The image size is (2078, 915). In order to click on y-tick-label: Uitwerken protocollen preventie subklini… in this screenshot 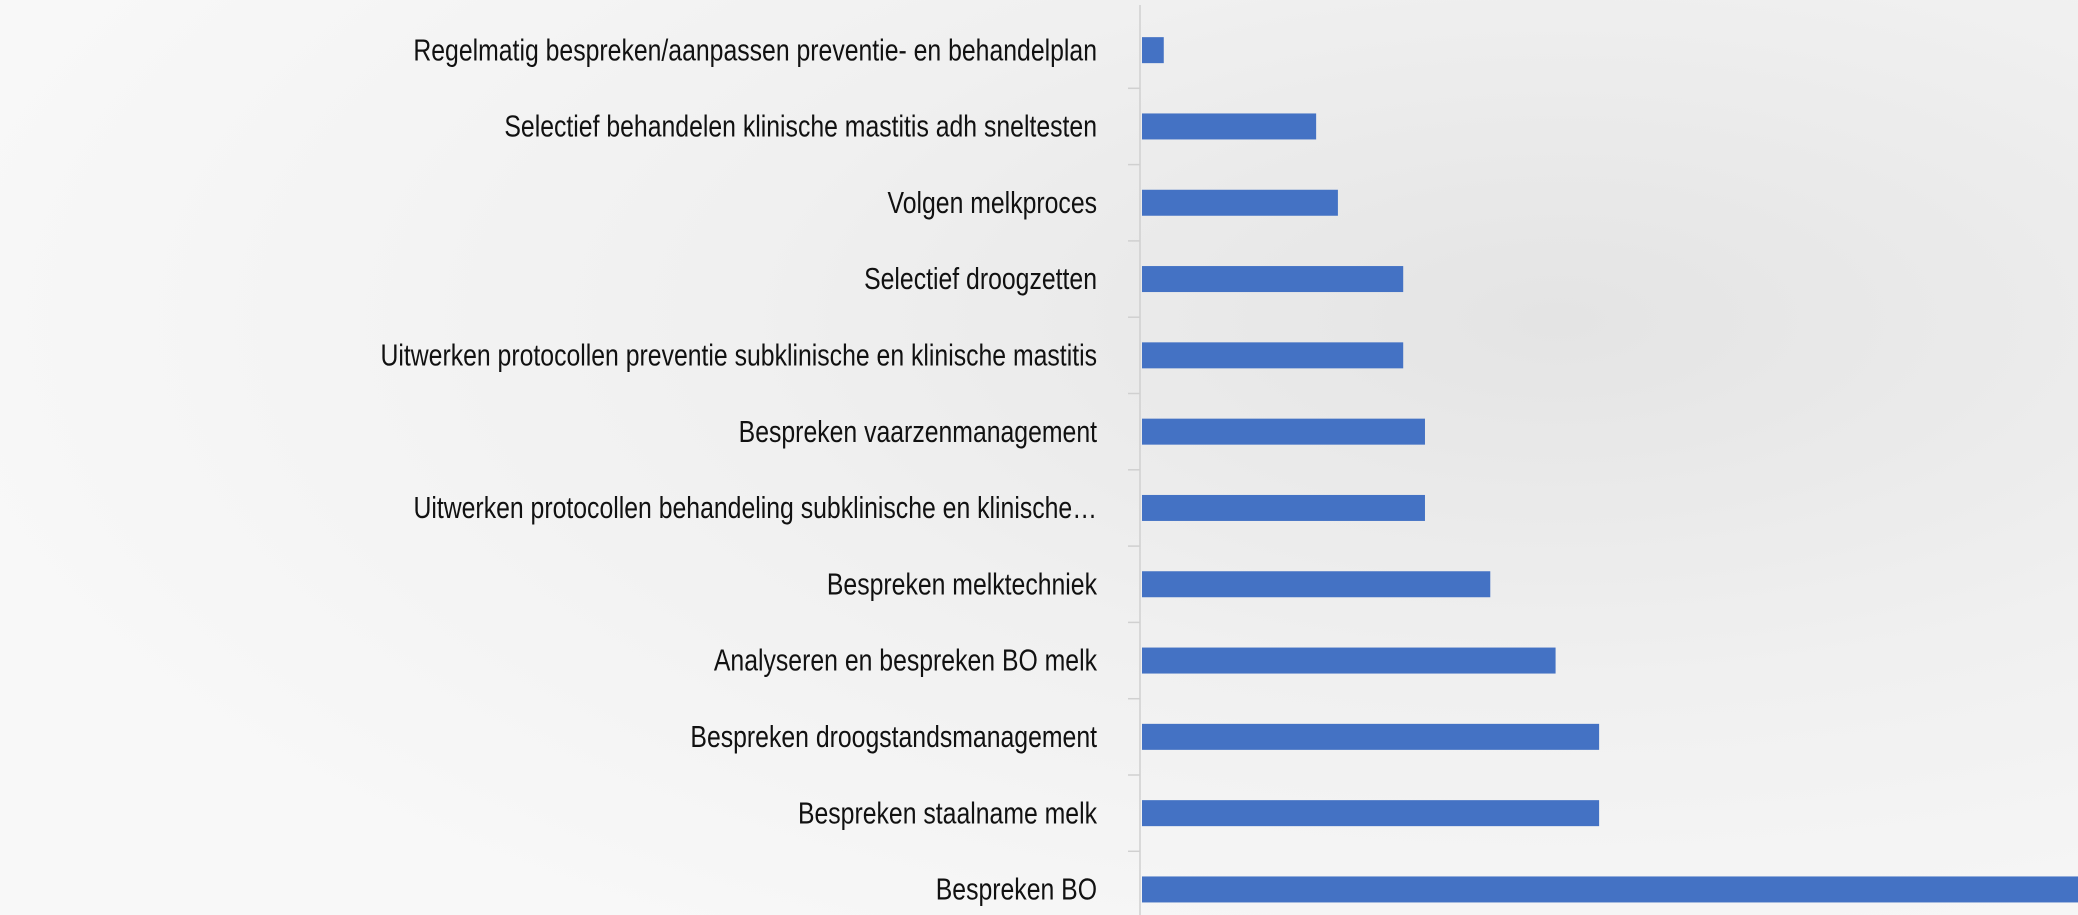, I will do `click(738, 355)`.